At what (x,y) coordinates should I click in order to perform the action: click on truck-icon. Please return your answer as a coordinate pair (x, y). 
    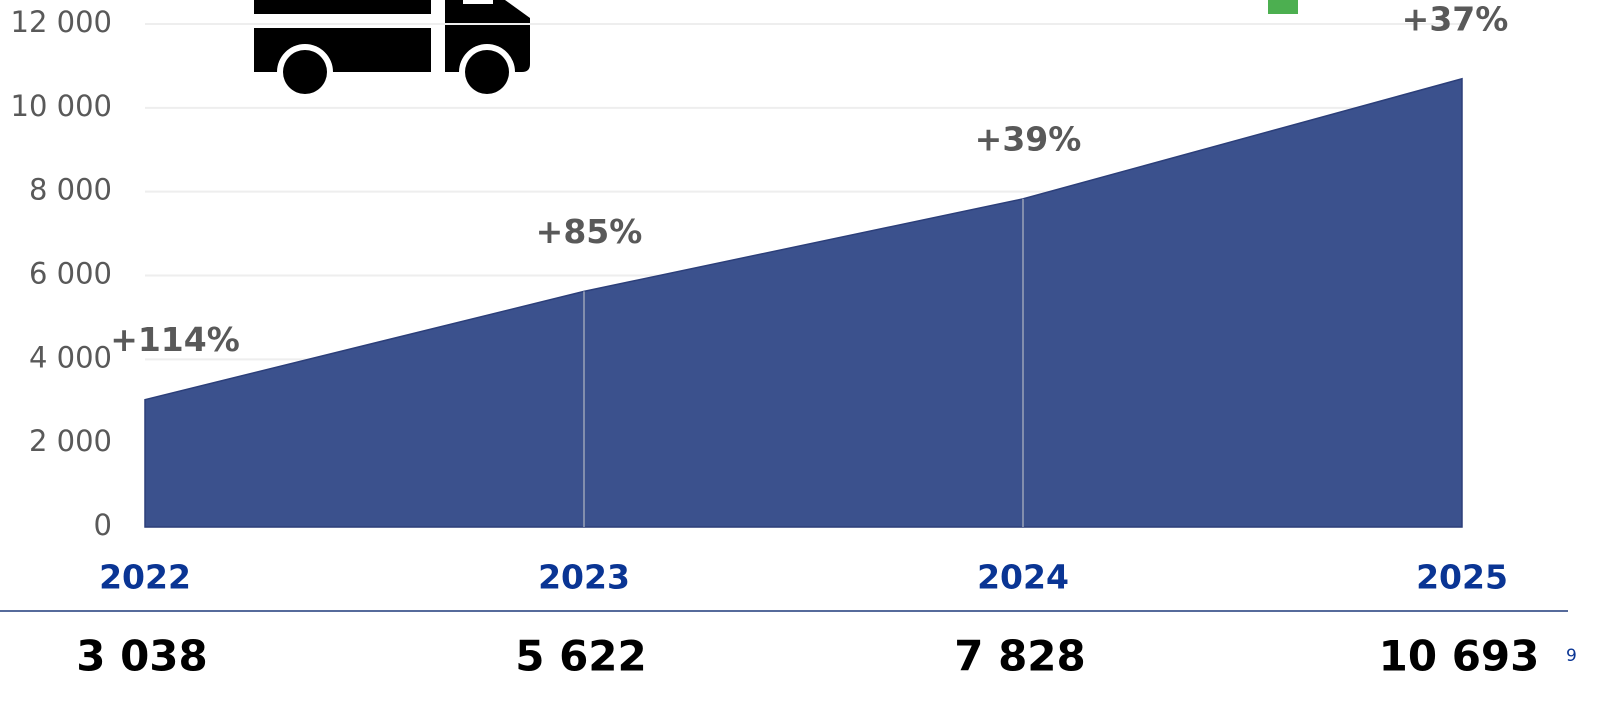
    Looking at the image, I should click on (392, 50).